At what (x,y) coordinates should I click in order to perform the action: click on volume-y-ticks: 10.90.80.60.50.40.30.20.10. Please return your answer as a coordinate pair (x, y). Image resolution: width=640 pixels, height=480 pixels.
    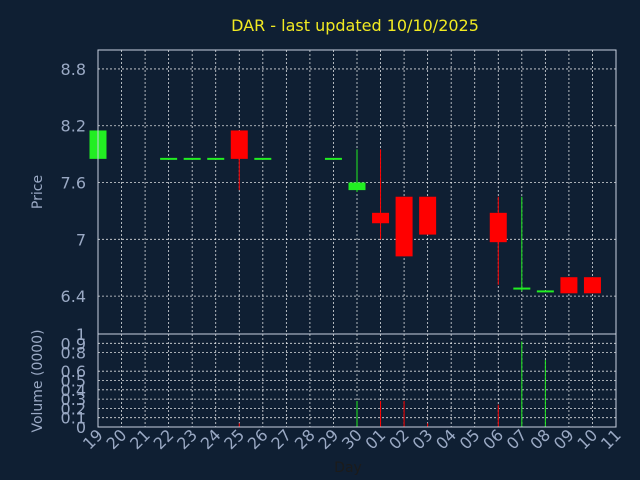
    Looking at the image, I should click on (73, 381).